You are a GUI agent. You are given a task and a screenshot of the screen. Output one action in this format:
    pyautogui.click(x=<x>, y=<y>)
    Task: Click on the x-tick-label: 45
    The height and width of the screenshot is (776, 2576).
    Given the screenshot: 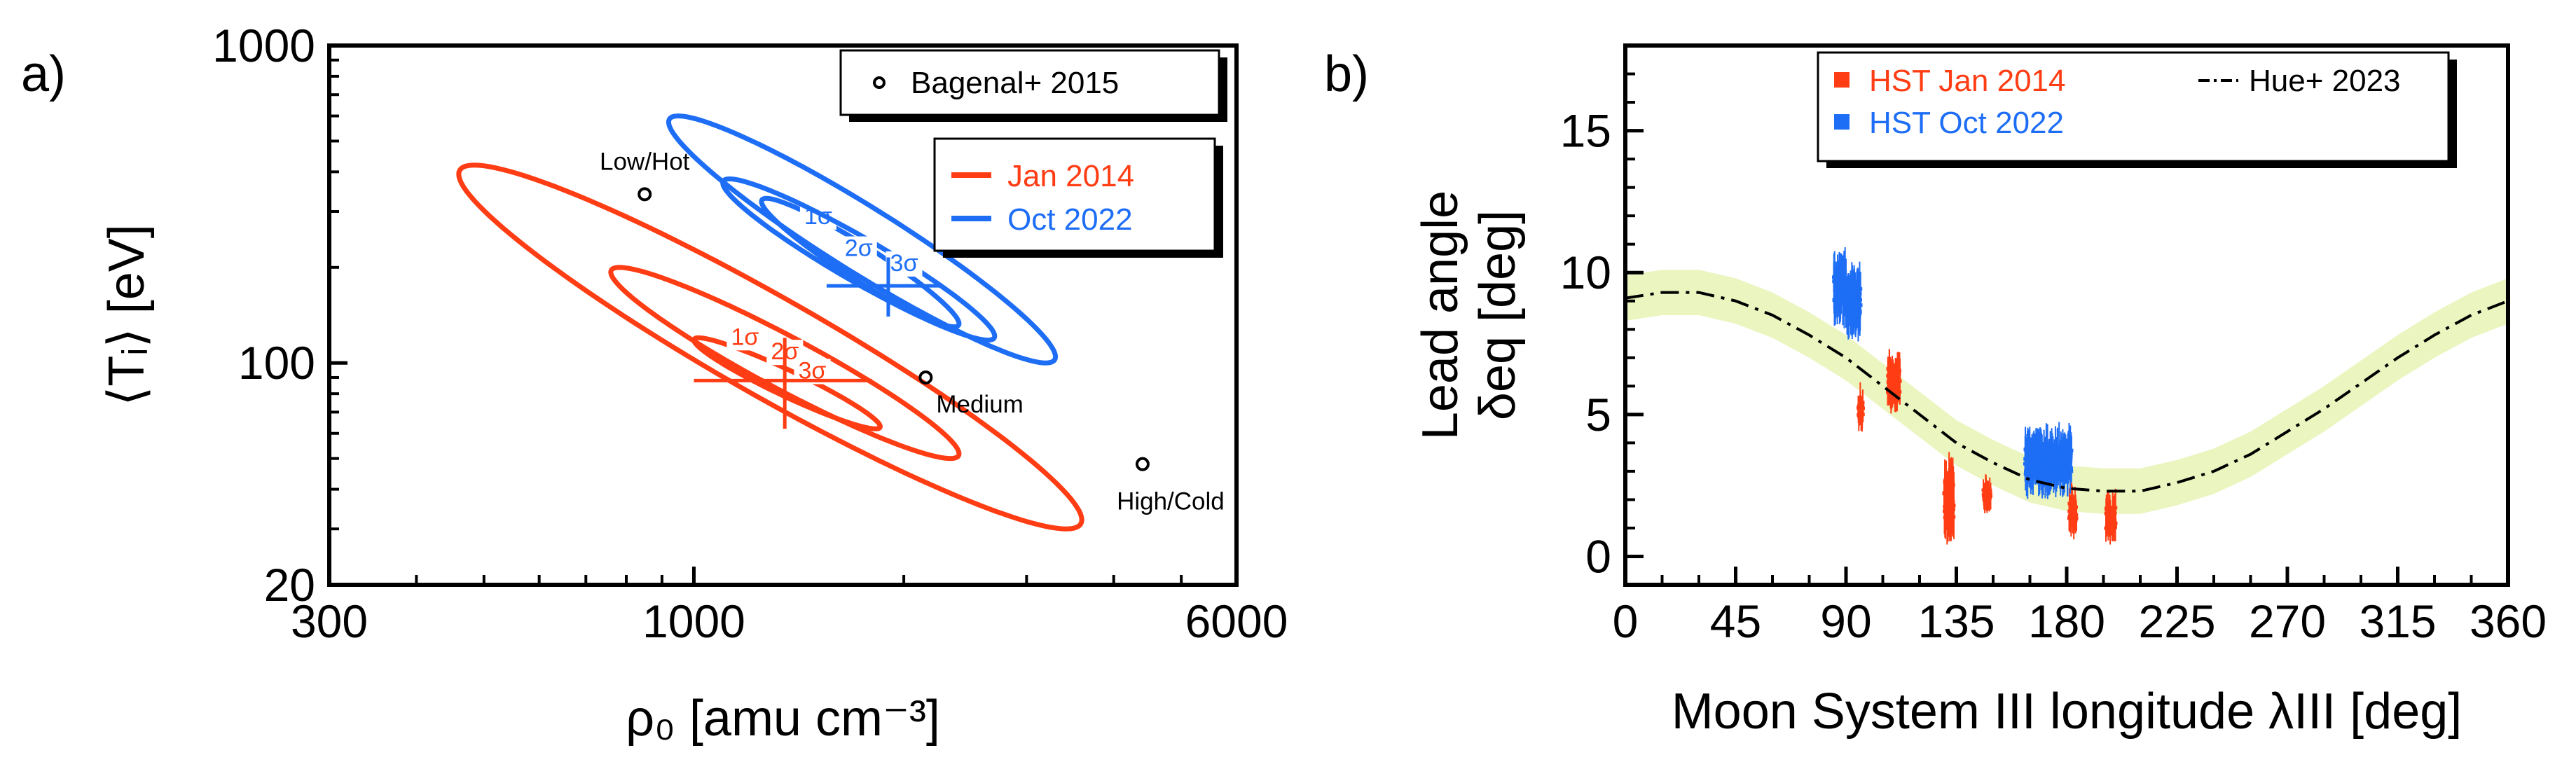 What is the action you would take?
    pyautogui.click(x=1735, y=621)
    